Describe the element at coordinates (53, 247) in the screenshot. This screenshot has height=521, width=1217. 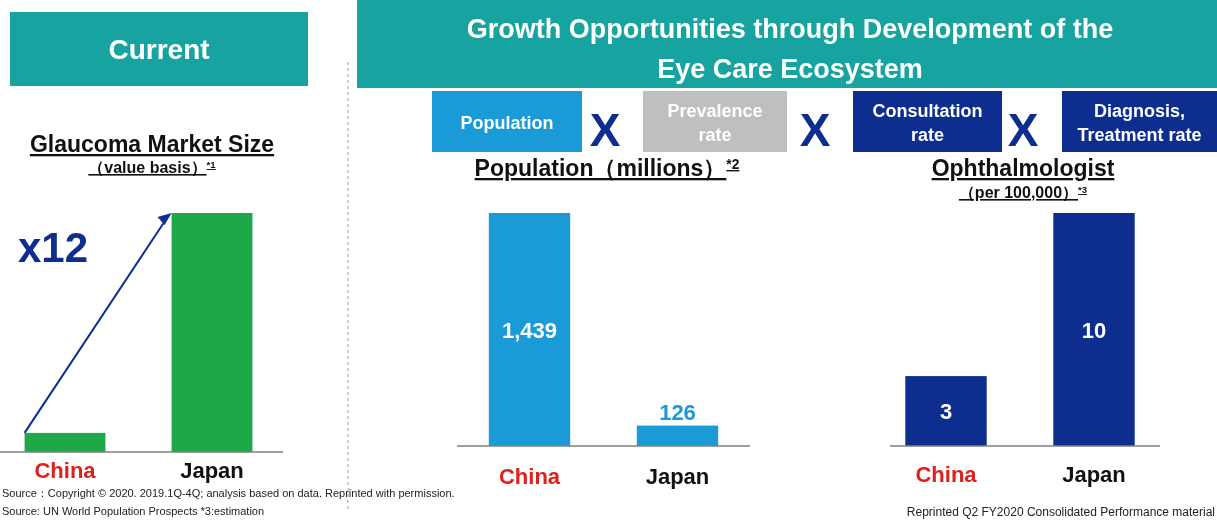
I see `annotation: x12` at that location.